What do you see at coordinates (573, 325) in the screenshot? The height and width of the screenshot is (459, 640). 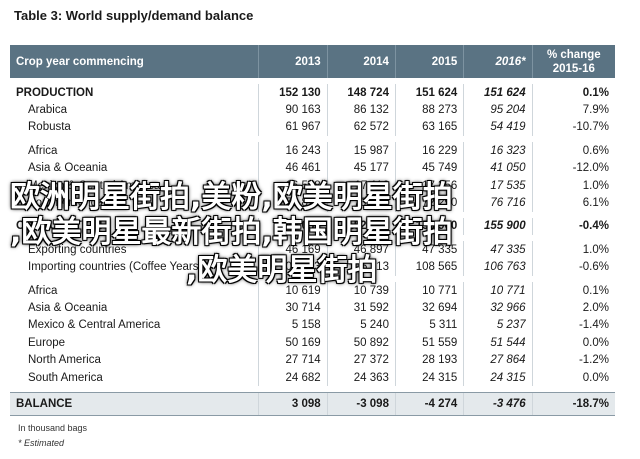 I see `cell-change: -1.4%` at bounding box center [573, 325].